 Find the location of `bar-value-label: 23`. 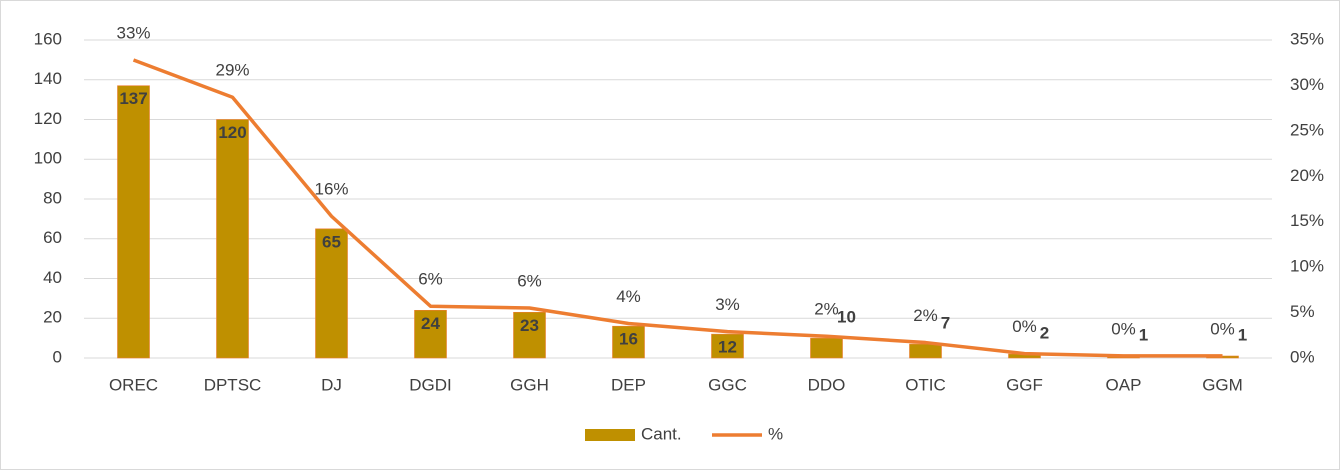

bar-value-label: 23 is located at coordinates (529, 325).